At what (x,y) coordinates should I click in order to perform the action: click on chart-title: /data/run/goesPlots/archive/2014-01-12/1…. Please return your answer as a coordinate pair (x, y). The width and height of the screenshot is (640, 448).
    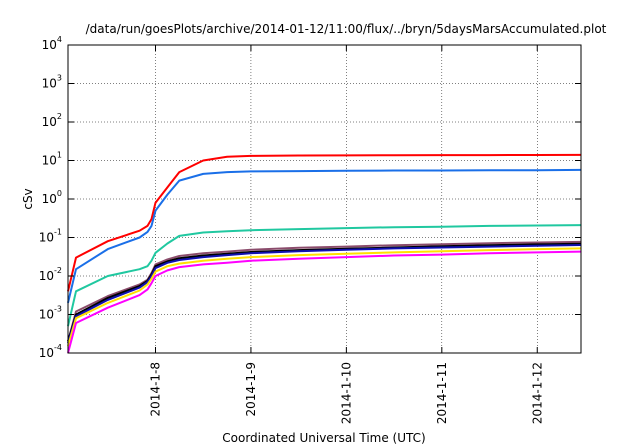
    Looking at the image, I should click on (346, 29).